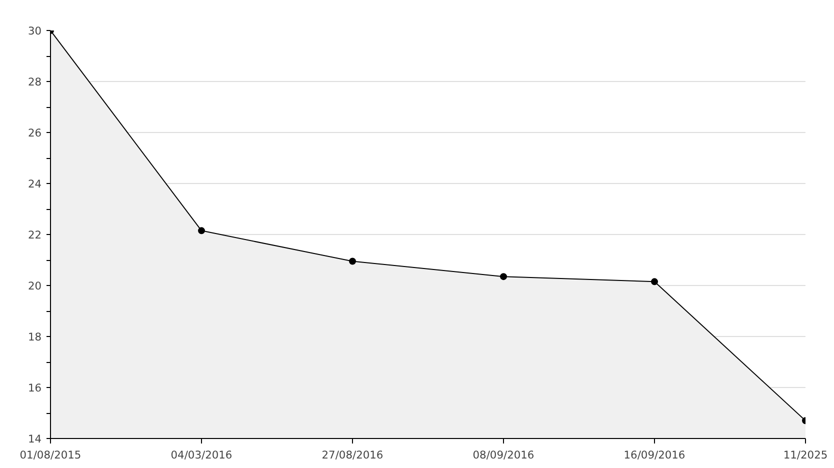 This screenshot has width=834, height=468. What do you see at coordinates (353, 455) in the screenshot?
I see `x-tick-label: 27/08/2016` at bounding box center [353, 455].